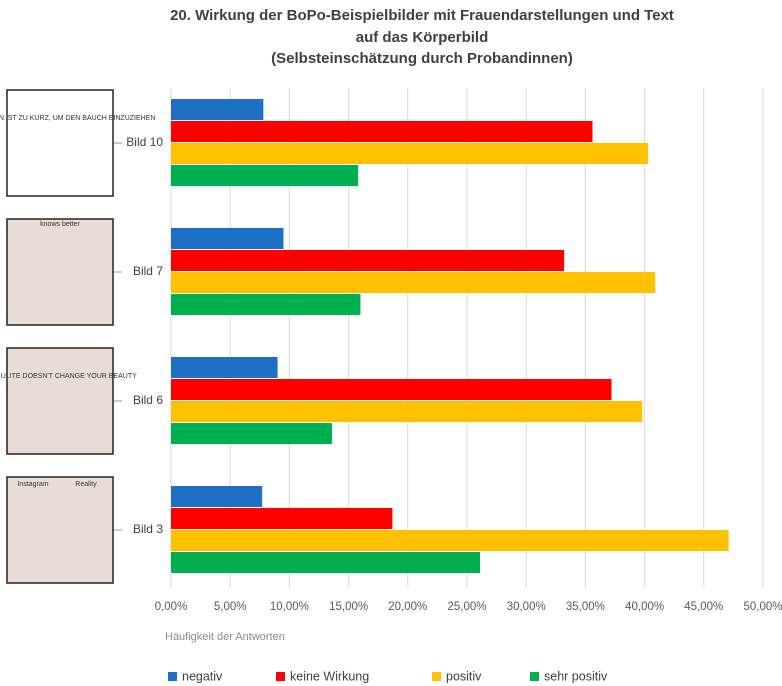 Image resolution: width=782 pixels, height=686 pixels. Describe the element at coordinates (68, 376) in the screenshot. I see `image-text: CELLULITE DOESN'T CHANGE YOUR BEAUTY` at that location.